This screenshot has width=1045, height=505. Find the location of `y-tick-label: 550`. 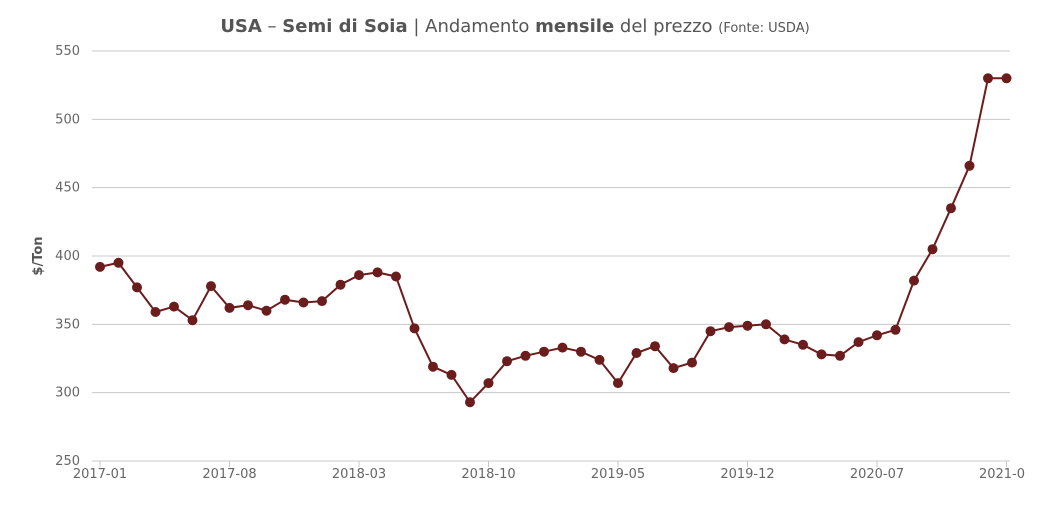

y-tick-label: 550 is located at coordinates (67, 51).